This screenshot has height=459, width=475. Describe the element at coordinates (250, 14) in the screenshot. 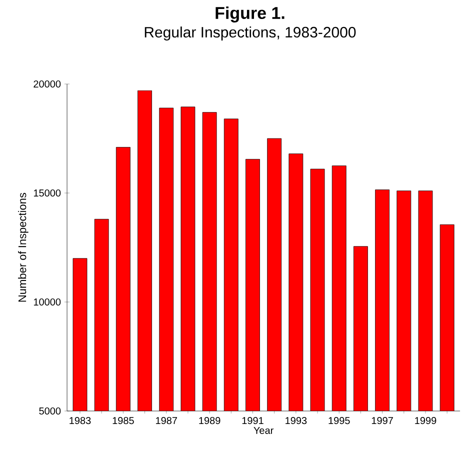

I see `chart-title: Figure 1.` at that location.